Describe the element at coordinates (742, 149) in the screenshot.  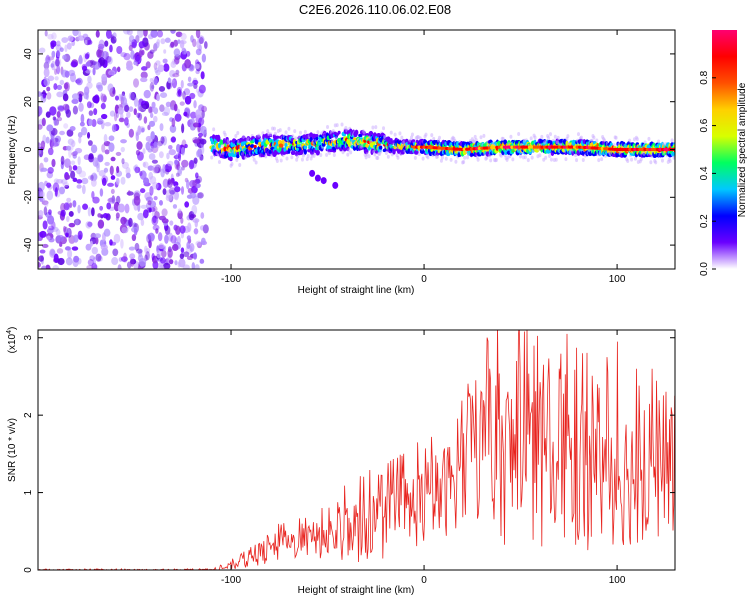
I see `colorbar-label: Normalized spectral amplitude` at that location.